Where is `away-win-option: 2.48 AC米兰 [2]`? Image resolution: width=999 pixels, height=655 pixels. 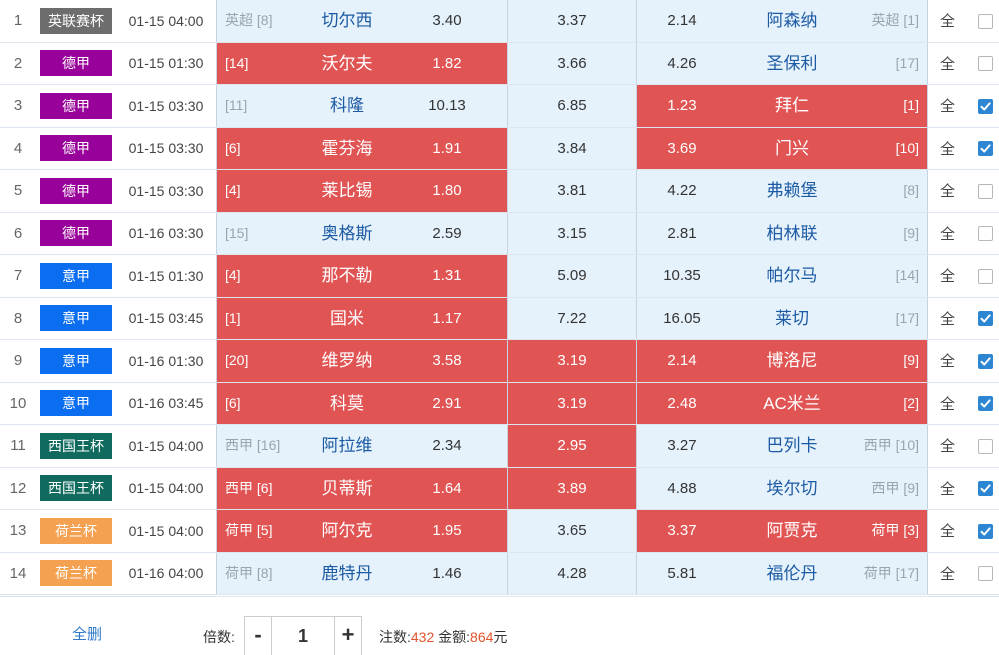
away-win-option: 2.48 AC米兰 [2] is located at coordinates (782, 403).